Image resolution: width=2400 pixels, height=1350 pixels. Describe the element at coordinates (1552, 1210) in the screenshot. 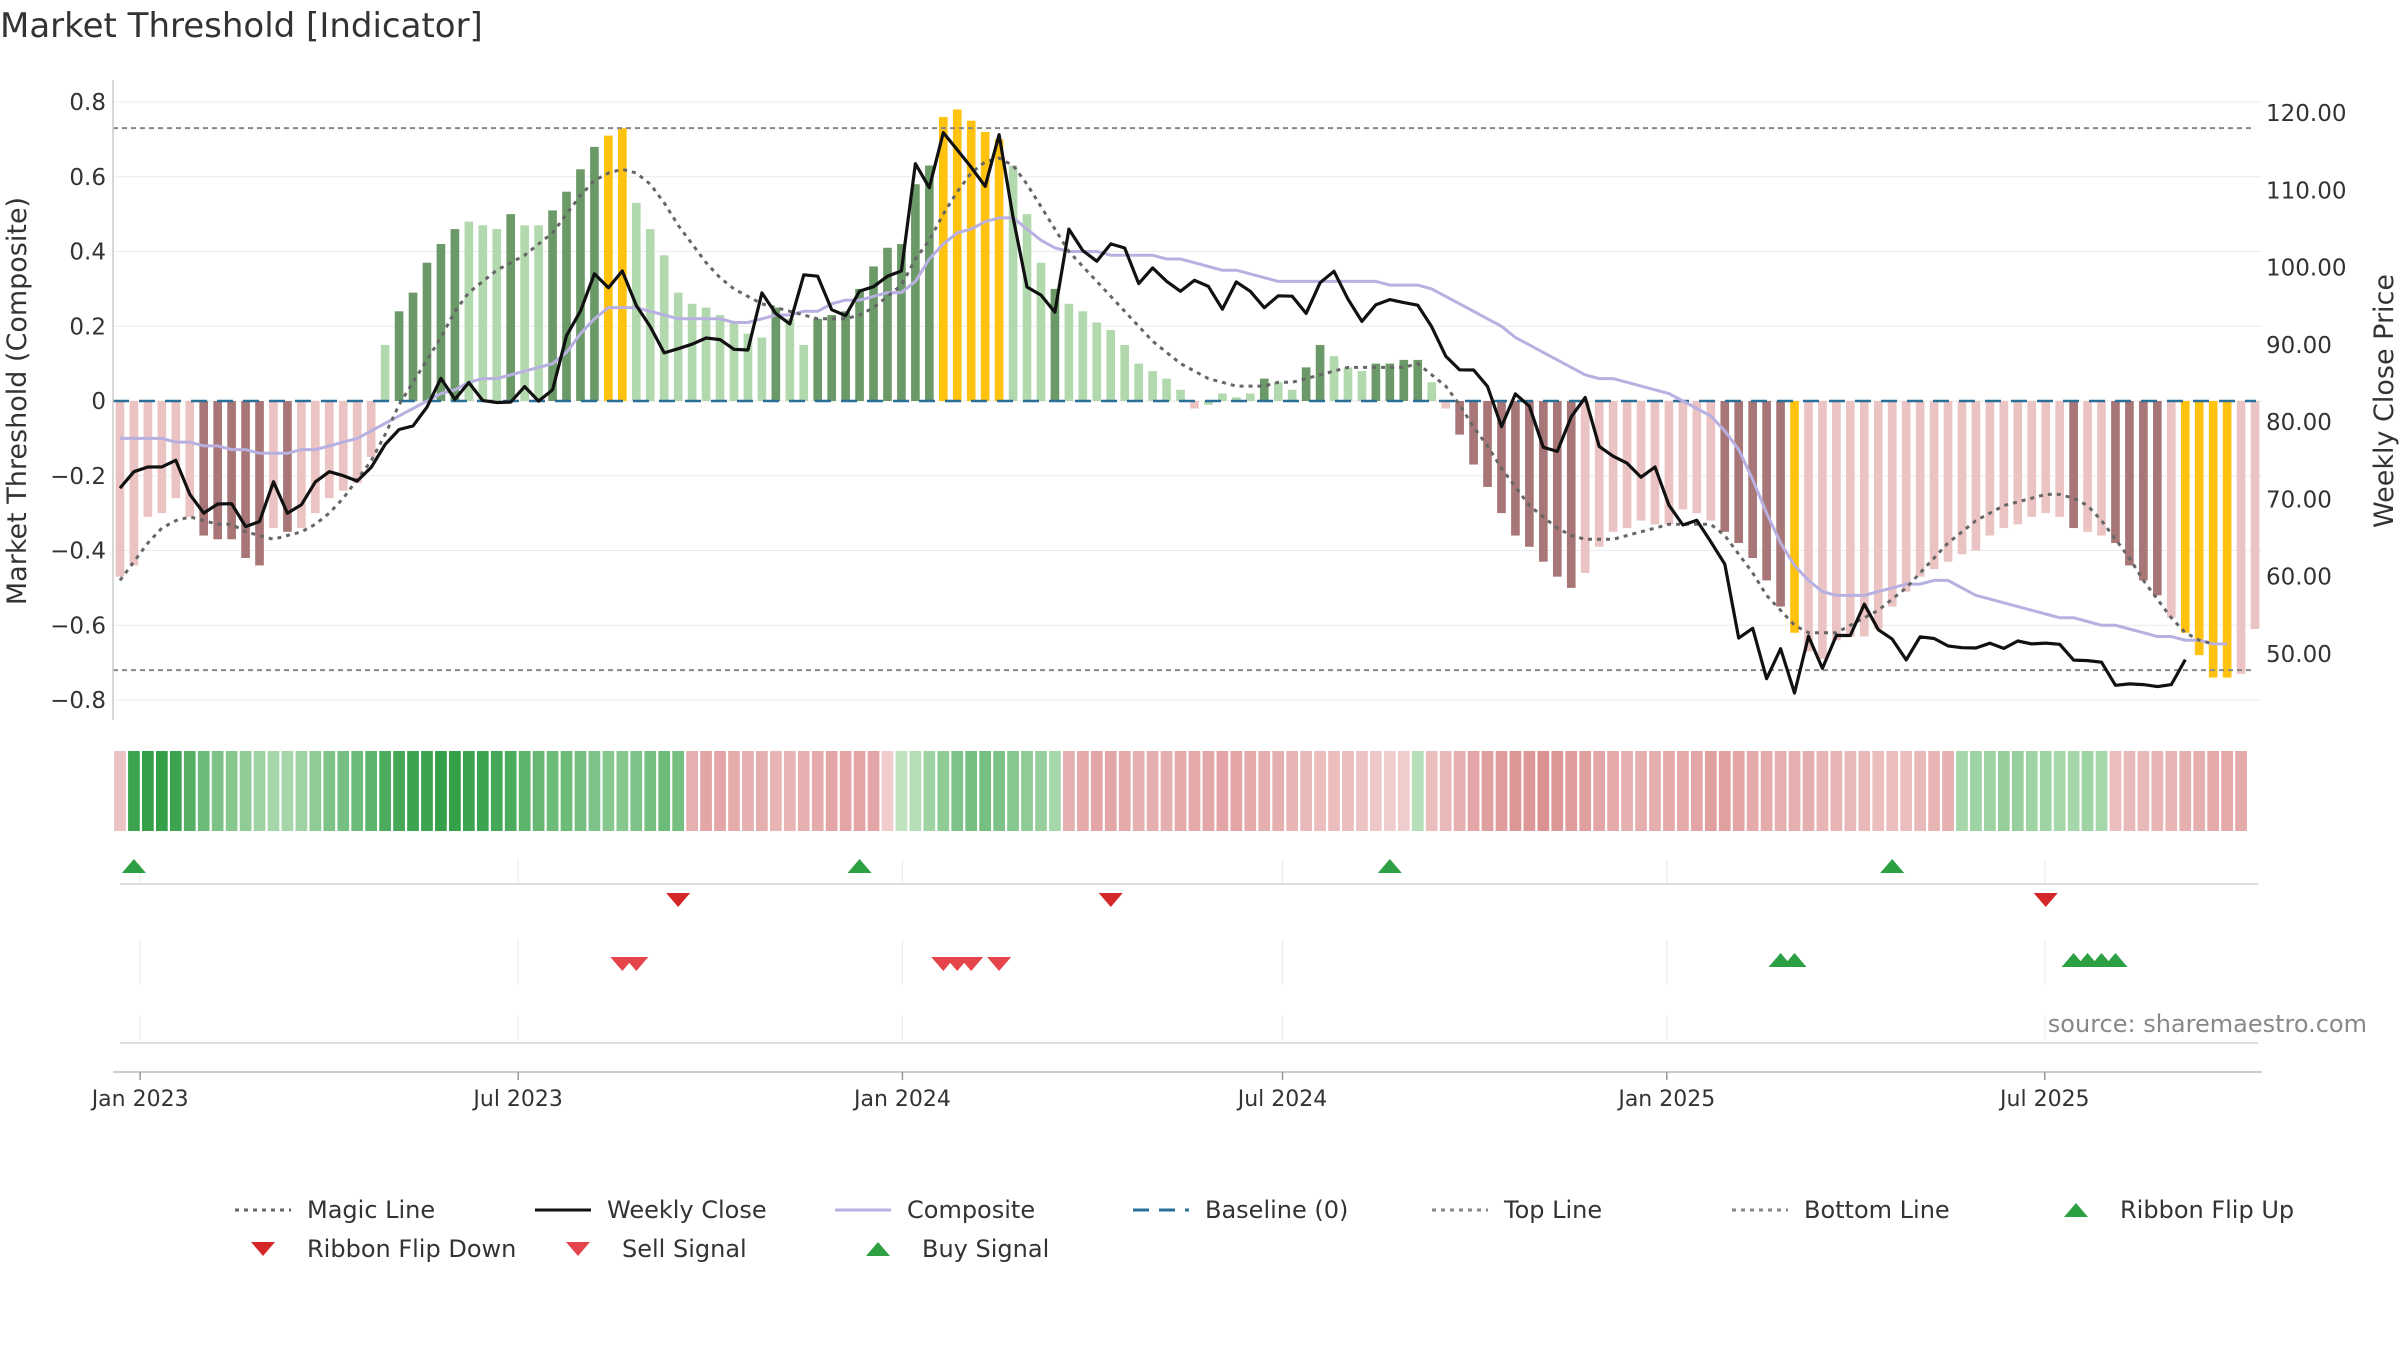

I see `legend-label: Top Line` at that location.